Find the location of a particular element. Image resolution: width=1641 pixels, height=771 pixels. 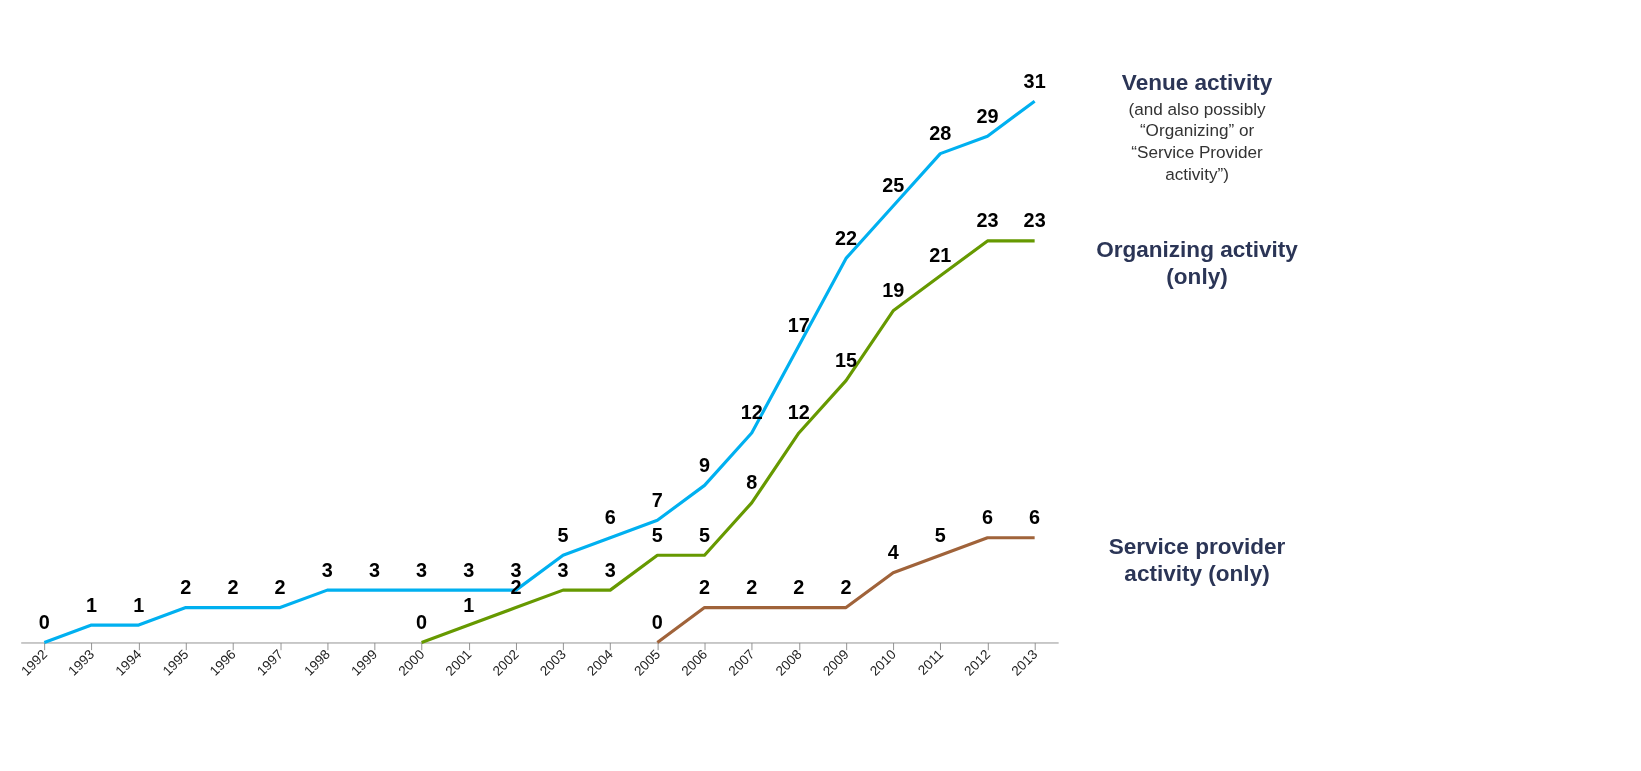

data-label: 15 is located at coordinates (846, 360).